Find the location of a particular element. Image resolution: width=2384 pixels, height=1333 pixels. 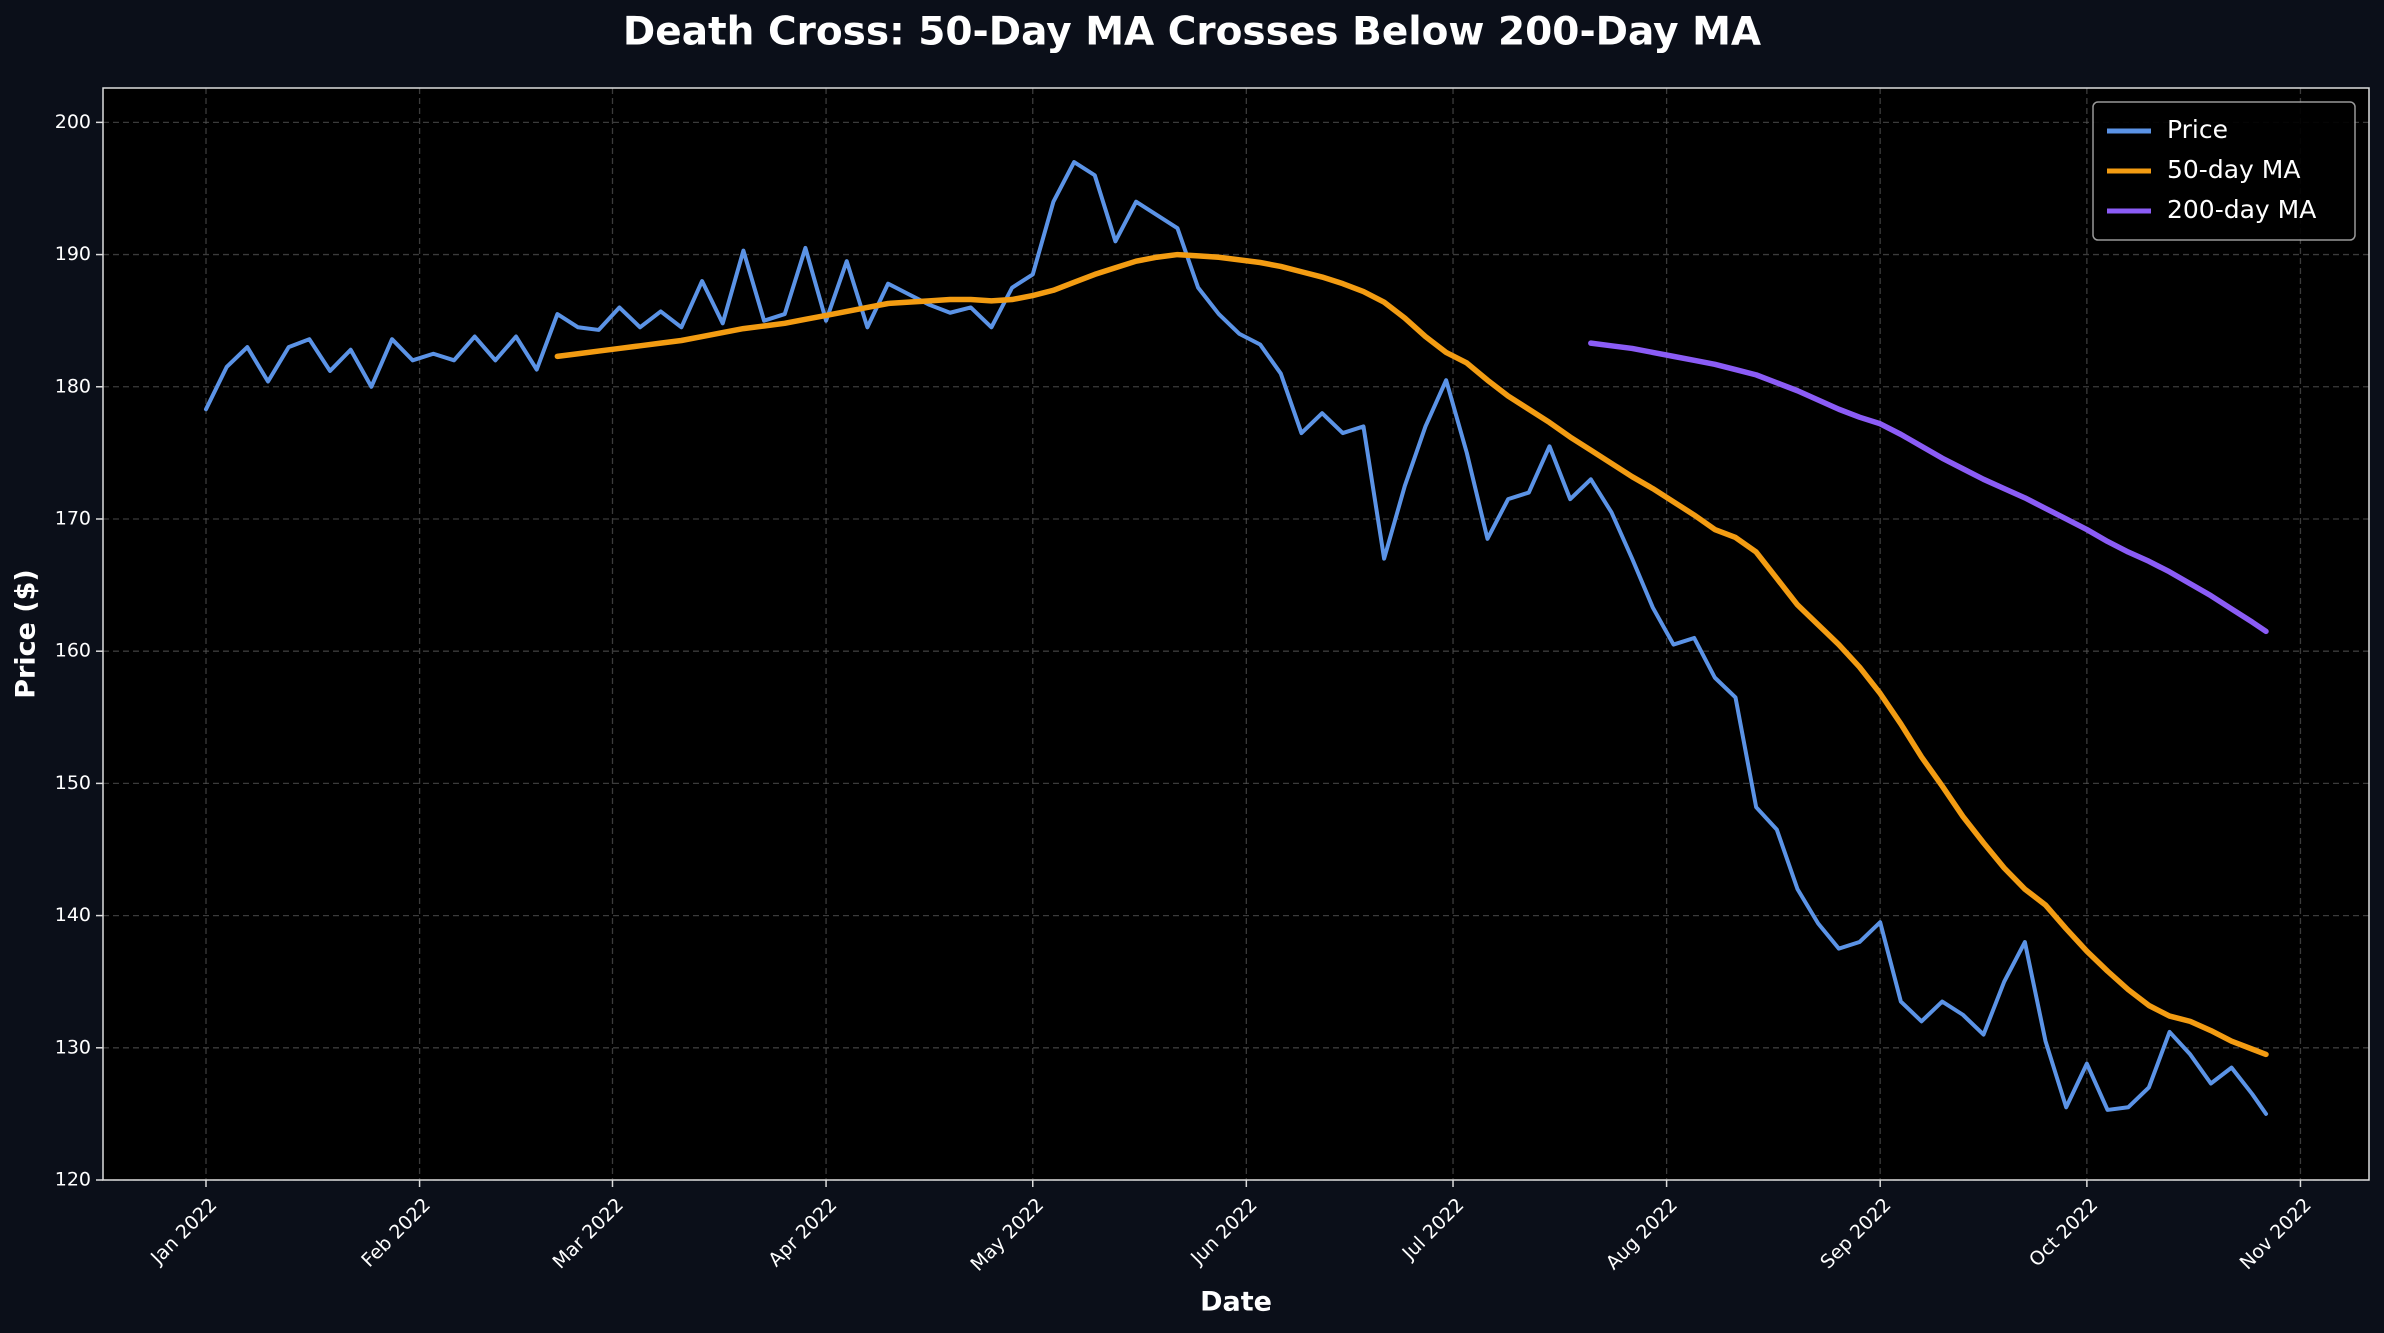

legend-label: Price is located at coordinates (2197, 129).